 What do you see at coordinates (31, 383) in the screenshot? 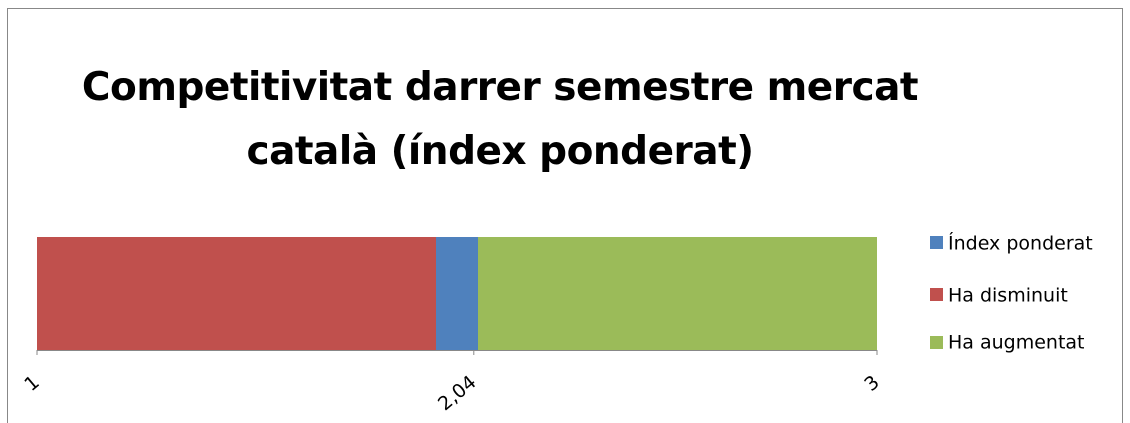
I see `x-tick-label: 1` at bounding box center [31, 383].